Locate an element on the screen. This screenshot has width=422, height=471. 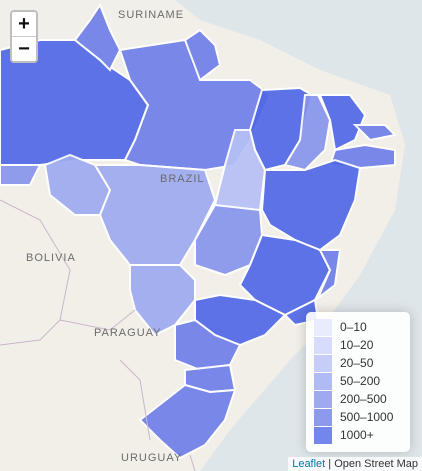
legend-item: 1000+ is located at coordinates (358, 435).